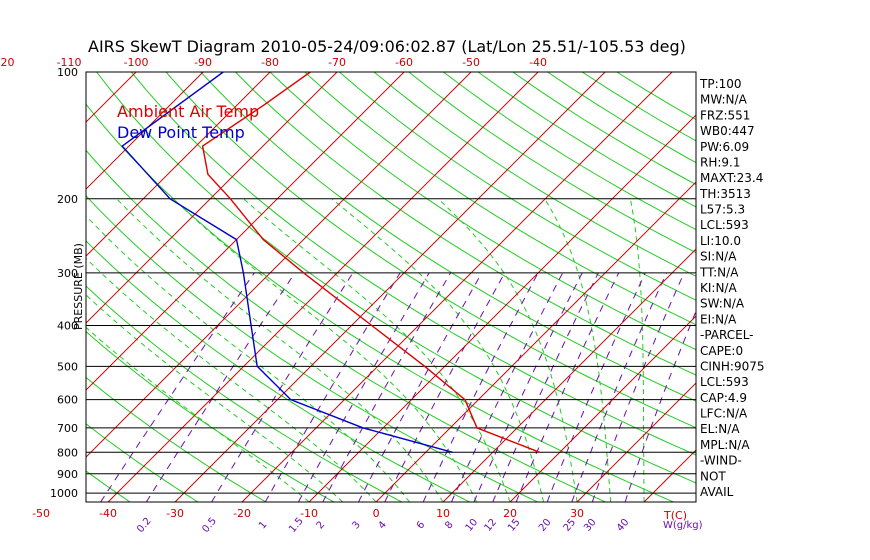 This screenshot has width=870, height=560. What do you see at coordinates (67, 428) in the screenshot?
I see `pressure-tick-label: 700` at bounding box center [67, 428].